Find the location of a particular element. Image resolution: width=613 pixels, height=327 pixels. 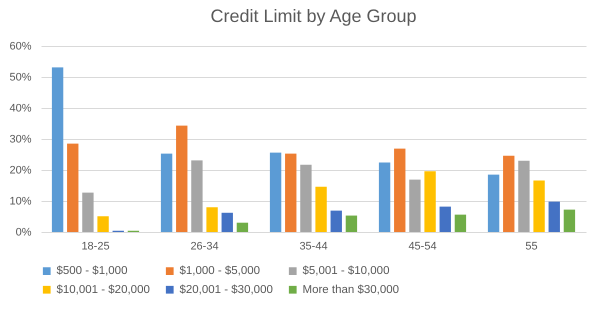

legend-label: $5,001 - $10,000 is located at coordinates (346, 271).